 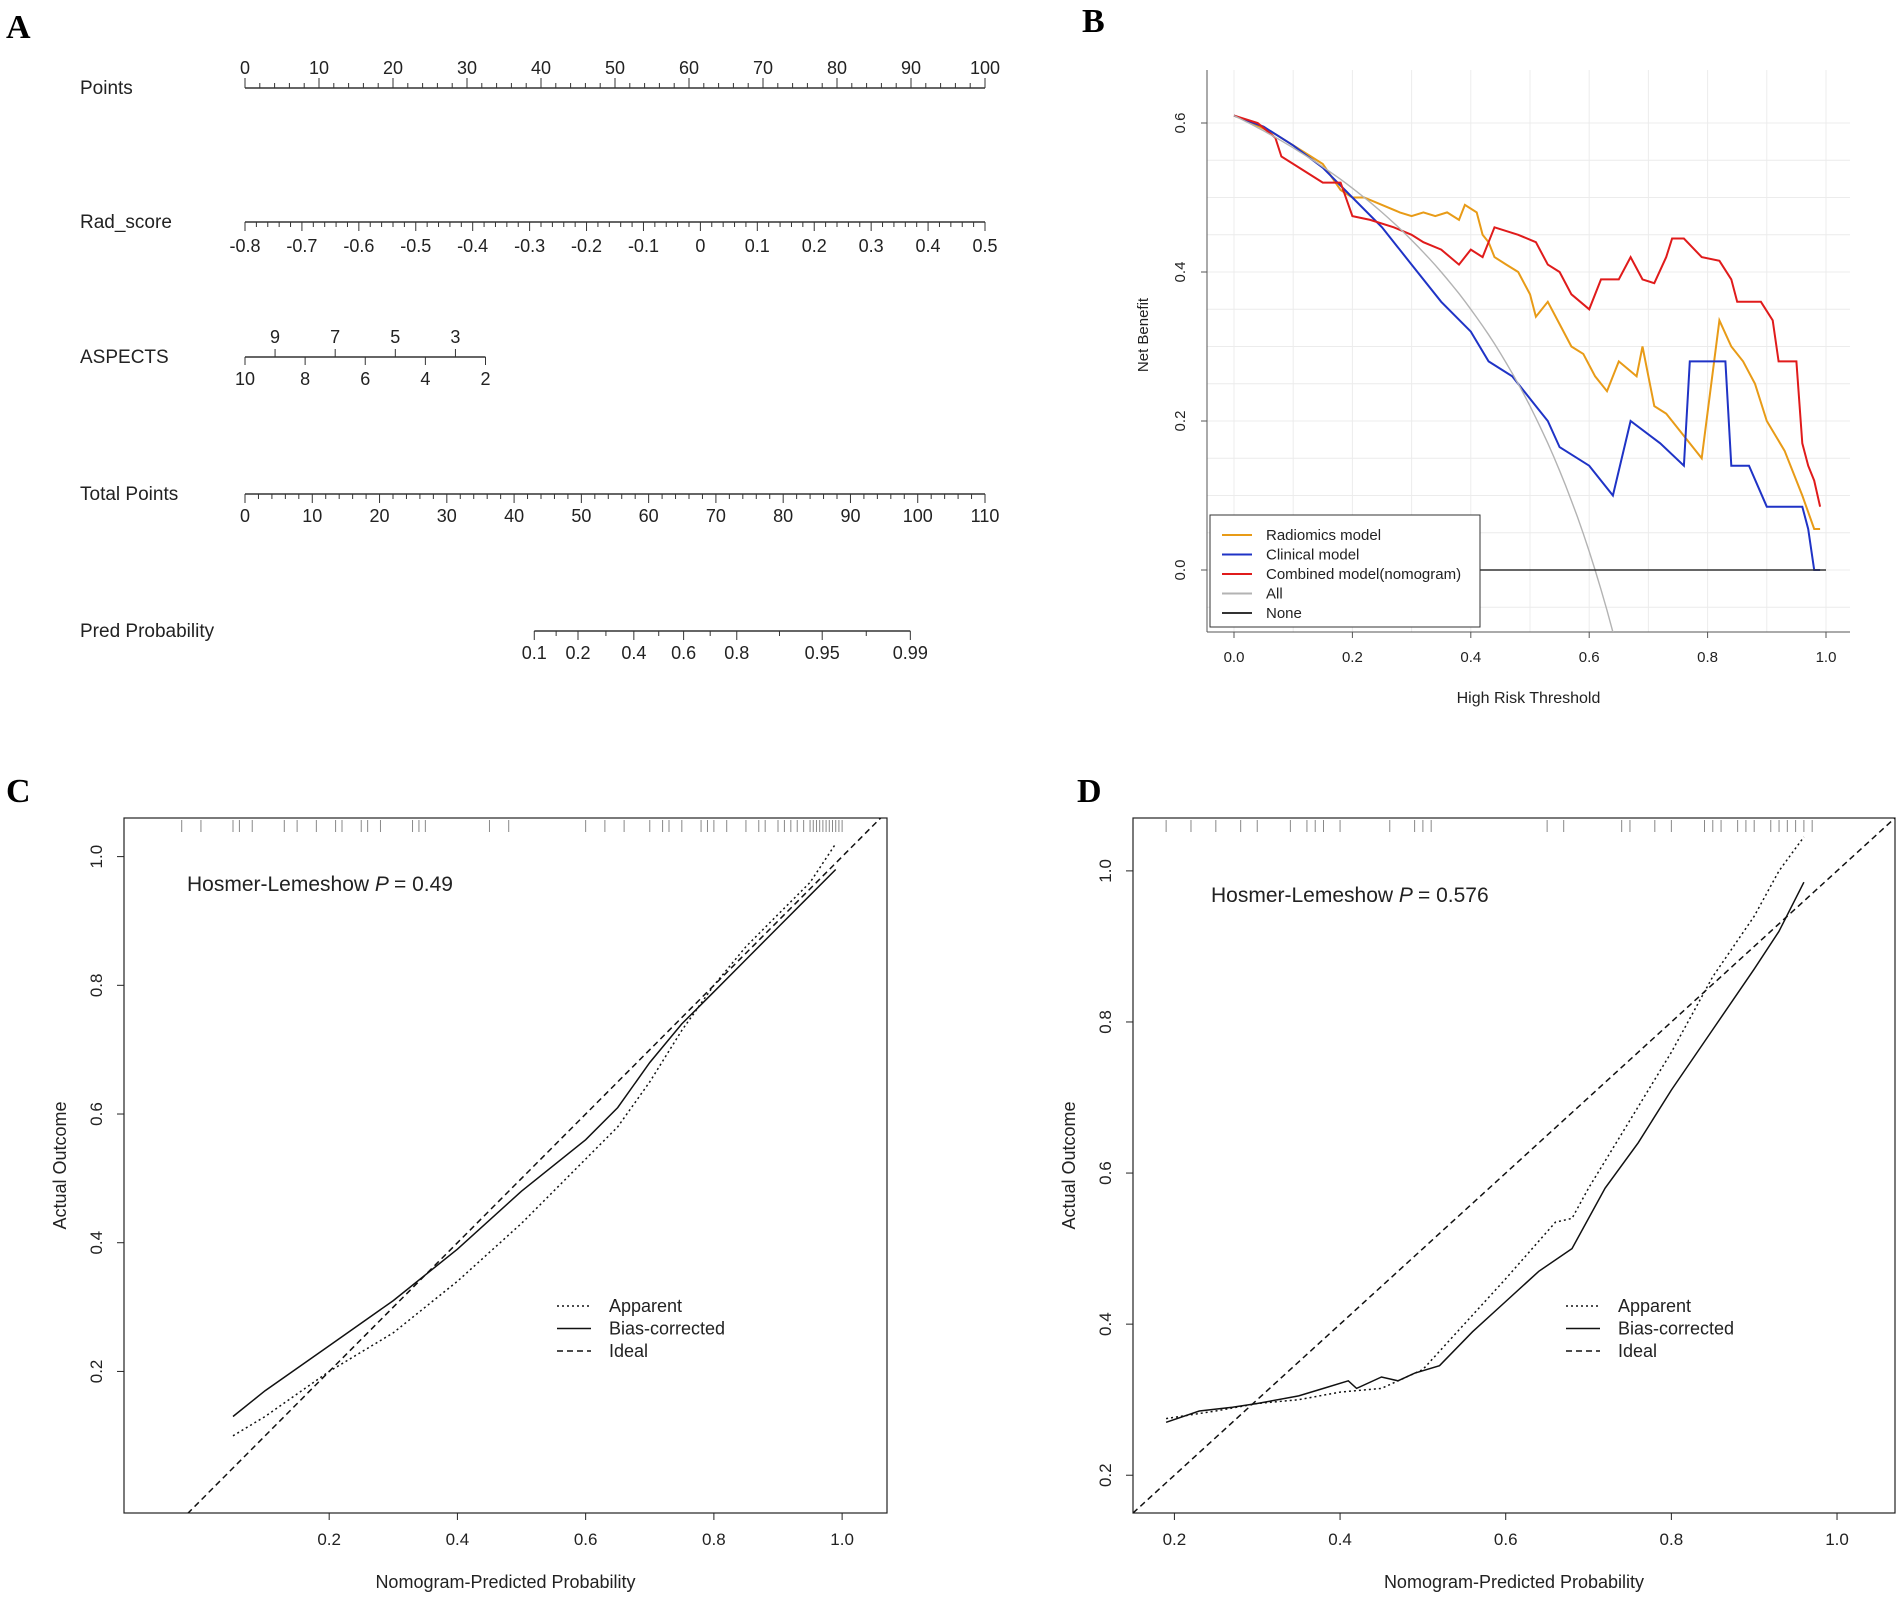 I want to click on panel-letter-a: A, so click(x=18, y=27).